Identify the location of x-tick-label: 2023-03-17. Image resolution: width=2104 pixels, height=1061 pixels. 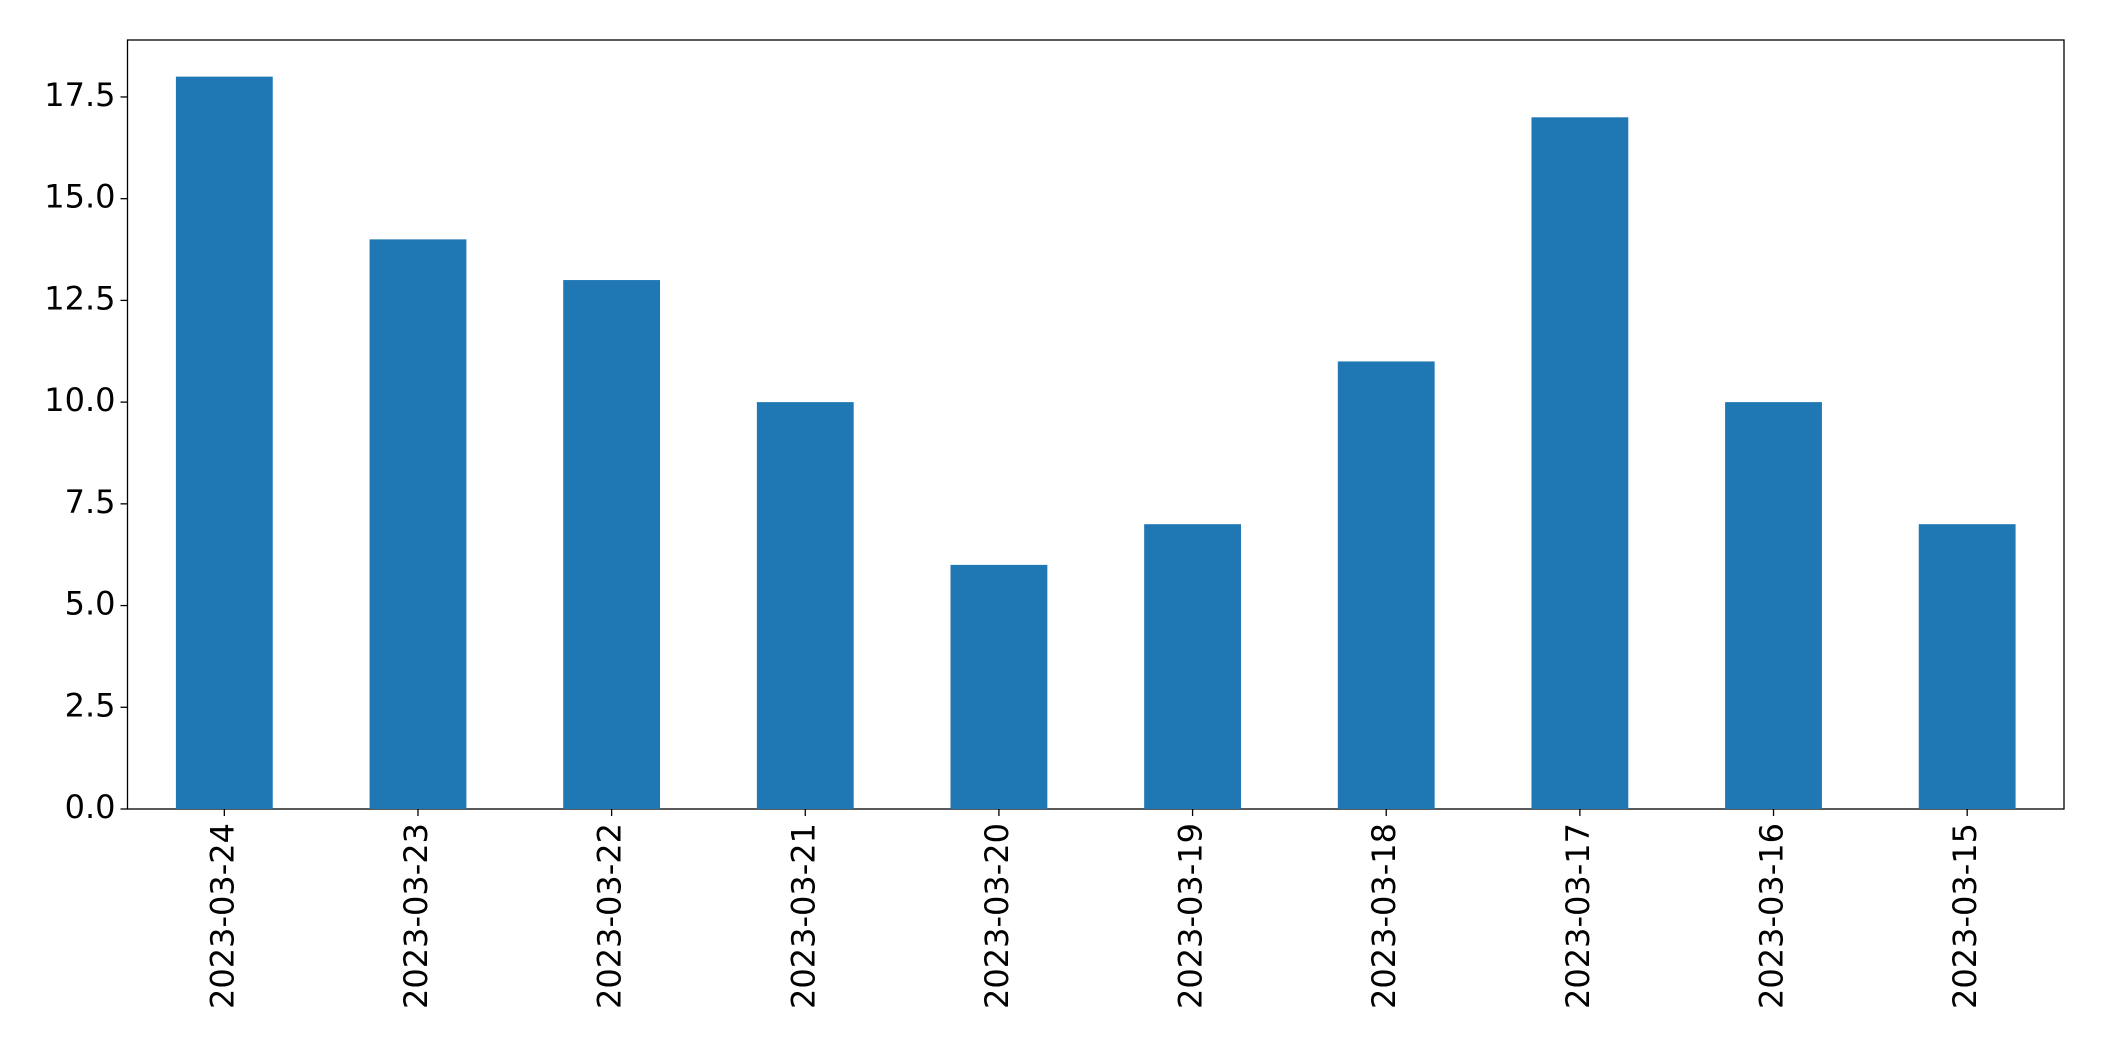
(1578, 916).